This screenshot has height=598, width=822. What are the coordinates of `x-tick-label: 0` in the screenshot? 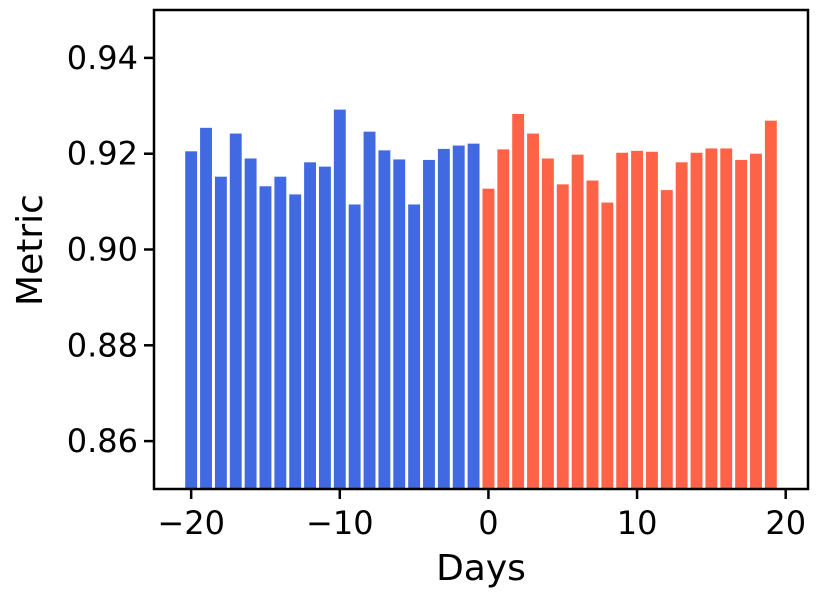 It's located at (488, 523).